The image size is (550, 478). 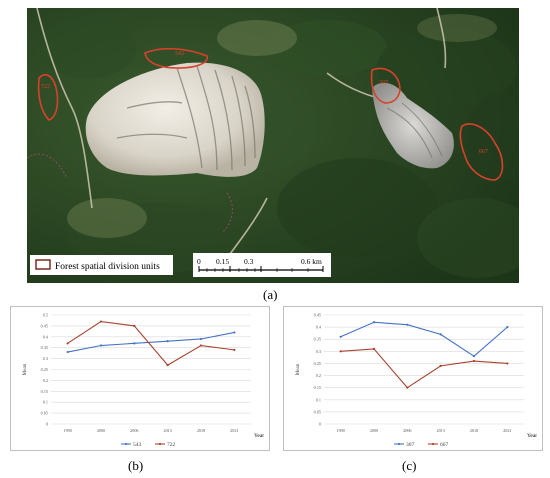 What do you see at coordinates (45, 87) in the screenshot?
I see `unit-label-722: 722` at bounding box center [45, 87].